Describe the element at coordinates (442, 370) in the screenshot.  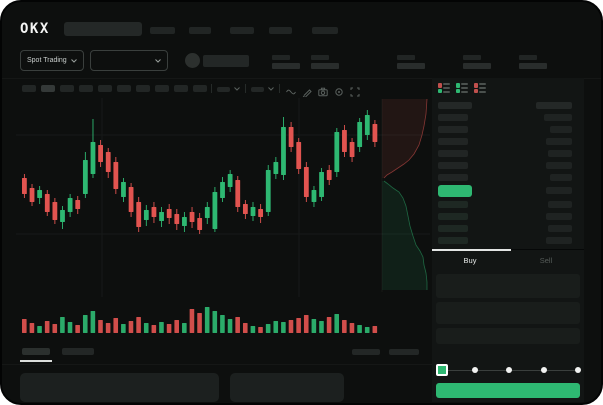
I see `amount-slider-handle` at that location.